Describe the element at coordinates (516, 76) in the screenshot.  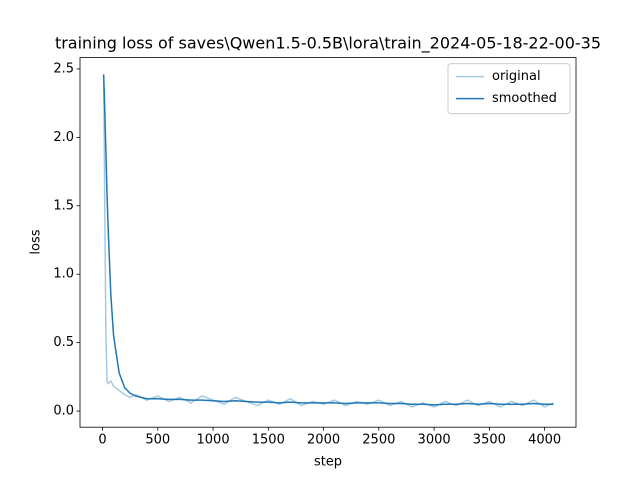
I see `legend-label: original` at that location.